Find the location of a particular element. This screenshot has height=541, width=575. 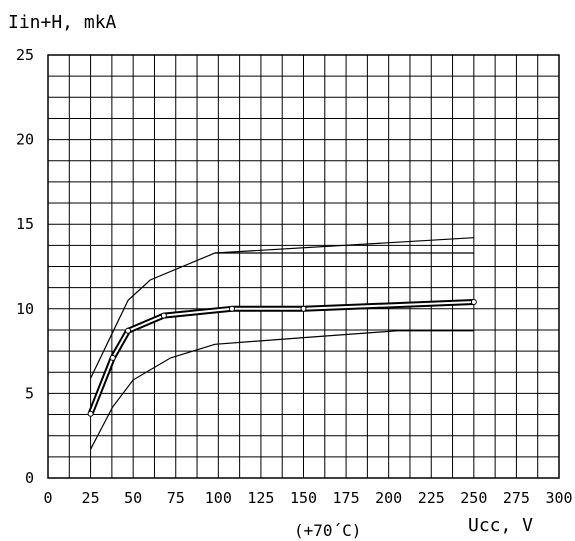

x-tick-label: 300 is located at coordinates (558, 498).